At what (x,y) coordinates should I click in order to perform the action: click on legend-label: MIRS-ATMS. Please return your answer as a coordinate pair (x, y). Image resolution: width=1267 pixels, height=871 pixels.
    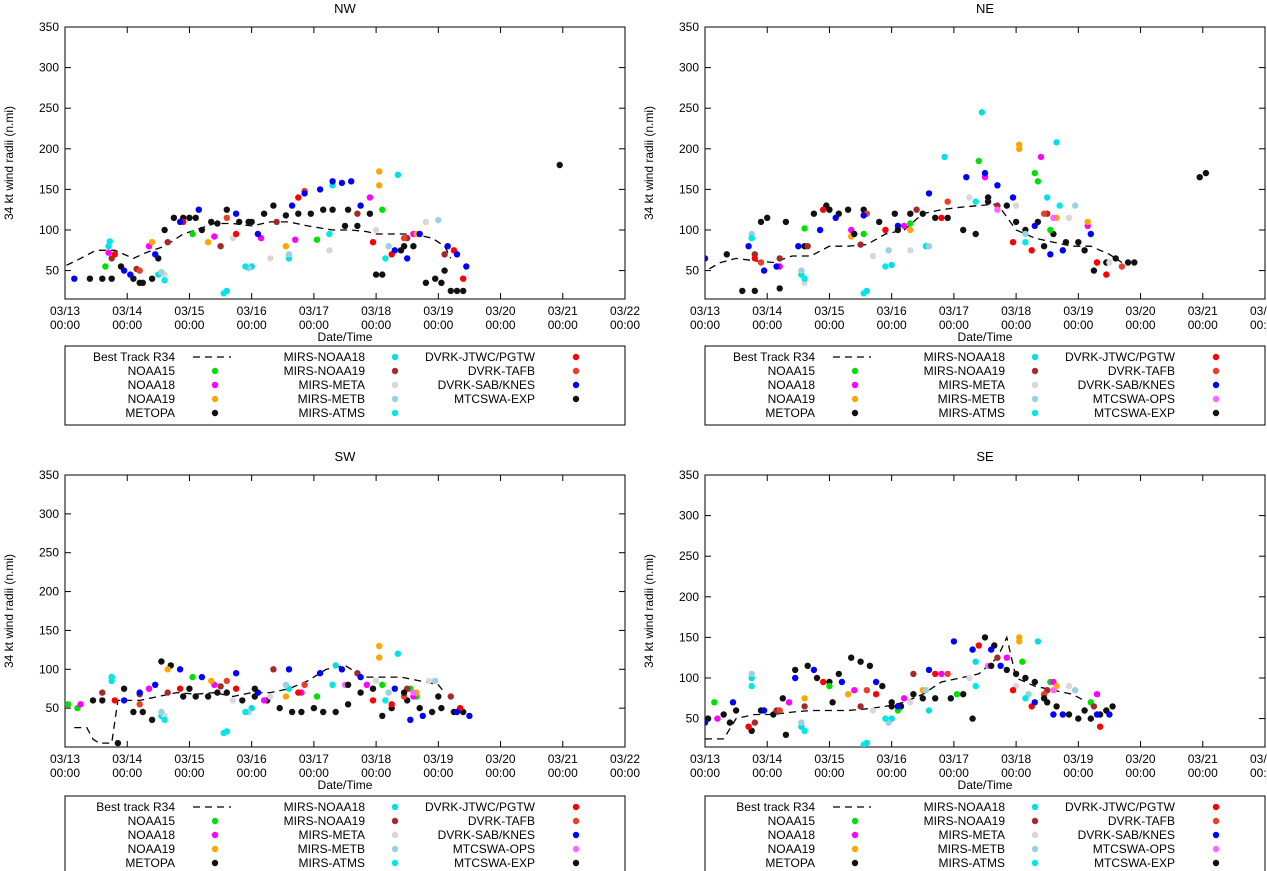
    Looking at the image, I should click on (332, 413).